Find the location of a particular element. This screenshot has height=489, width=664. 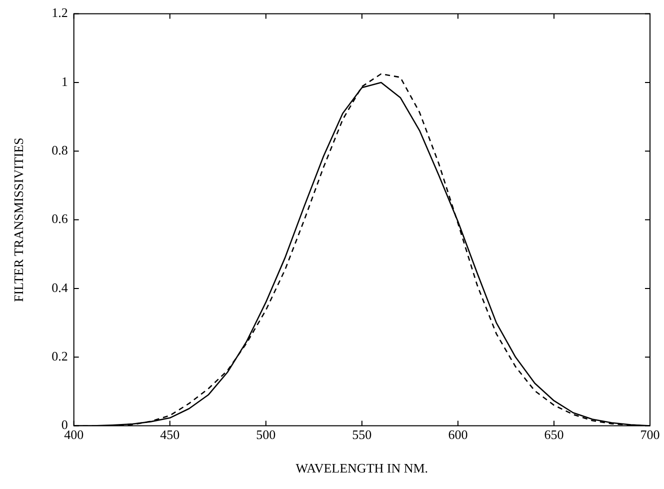

x-tick-label: 600 is located at coordinates (458, 434).